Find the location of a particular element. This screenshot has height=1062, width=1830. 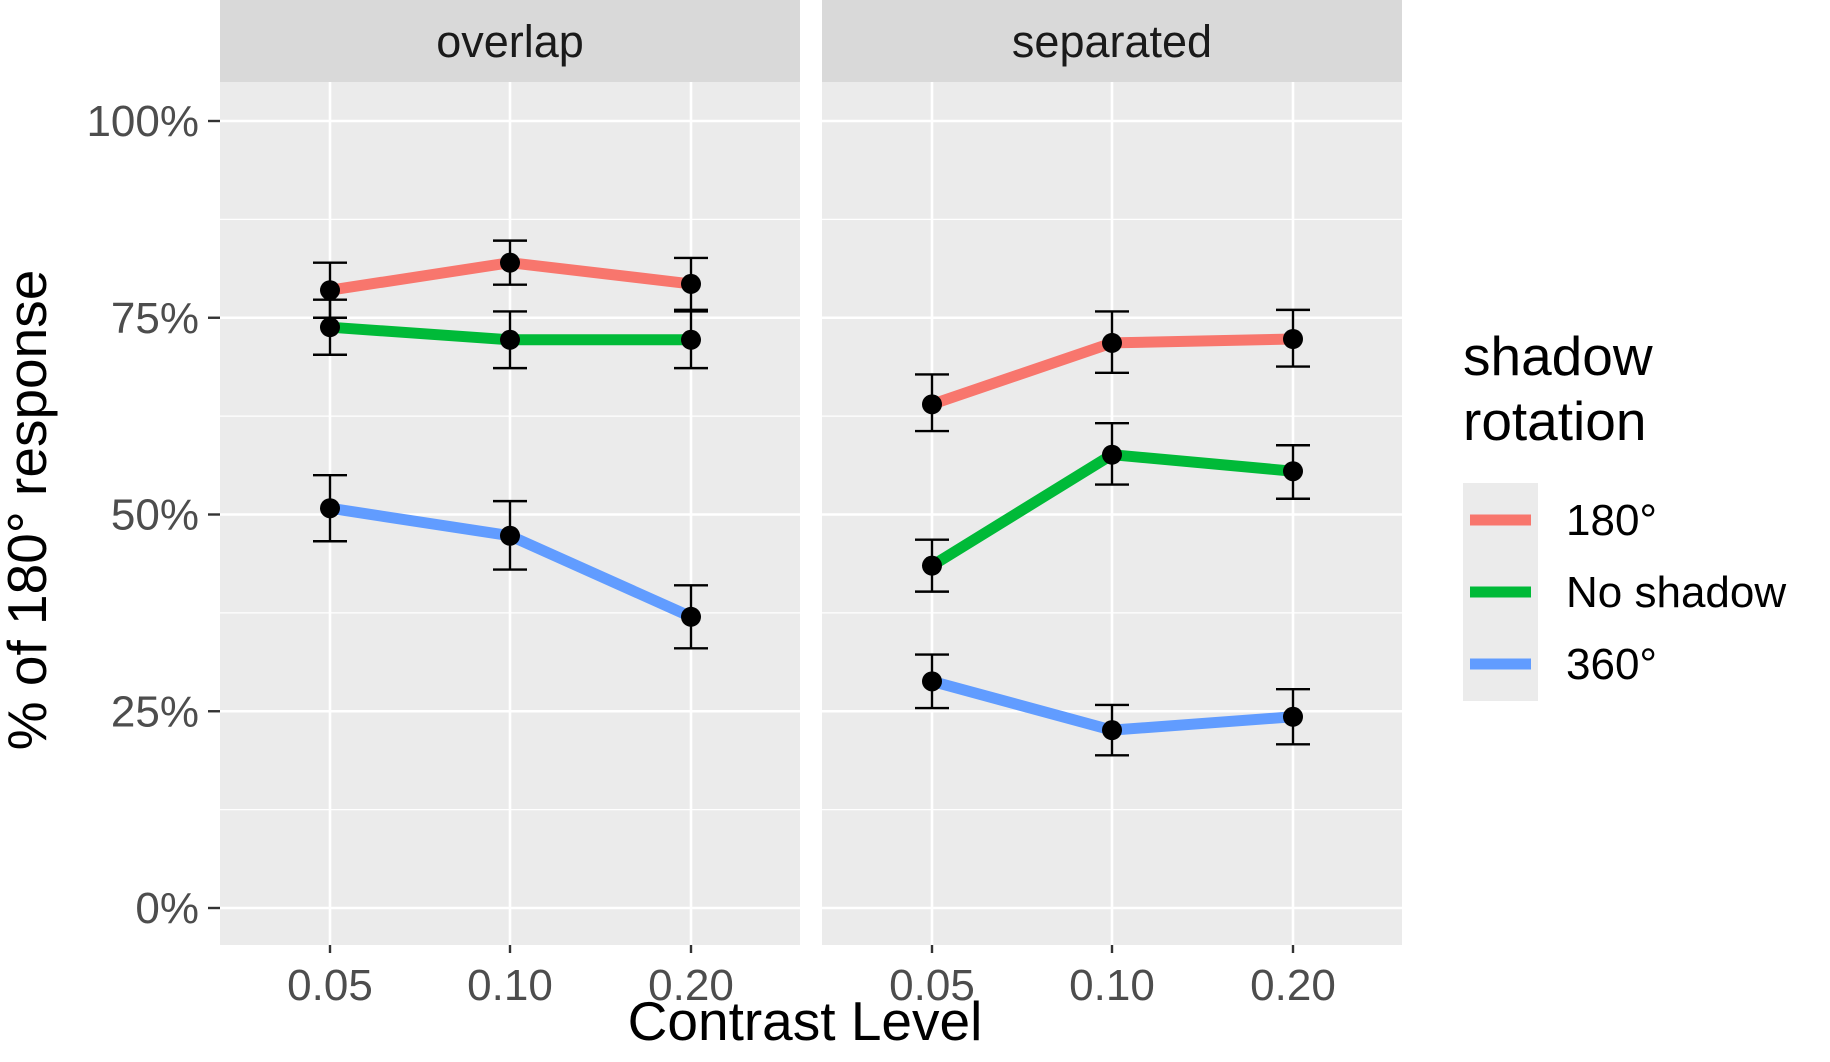

legend-title-line-1: shadow is located at coordinates (1558, 356).